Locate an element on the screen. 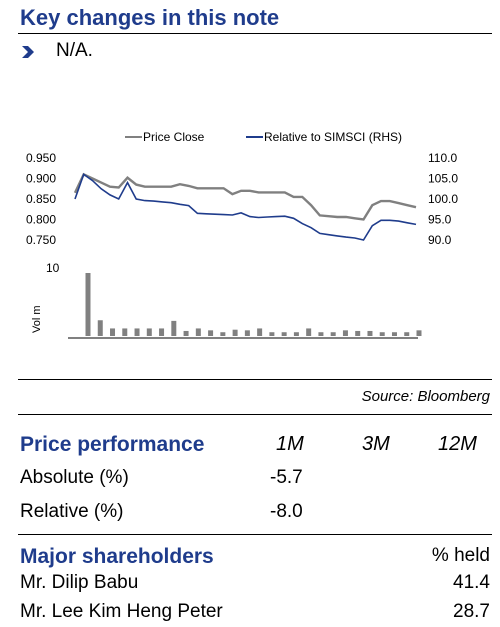 The width and height of the screenshot is (500, 627). price-performance-header: Price performance 1M 3M 12M is located at coordinates (255, 446).